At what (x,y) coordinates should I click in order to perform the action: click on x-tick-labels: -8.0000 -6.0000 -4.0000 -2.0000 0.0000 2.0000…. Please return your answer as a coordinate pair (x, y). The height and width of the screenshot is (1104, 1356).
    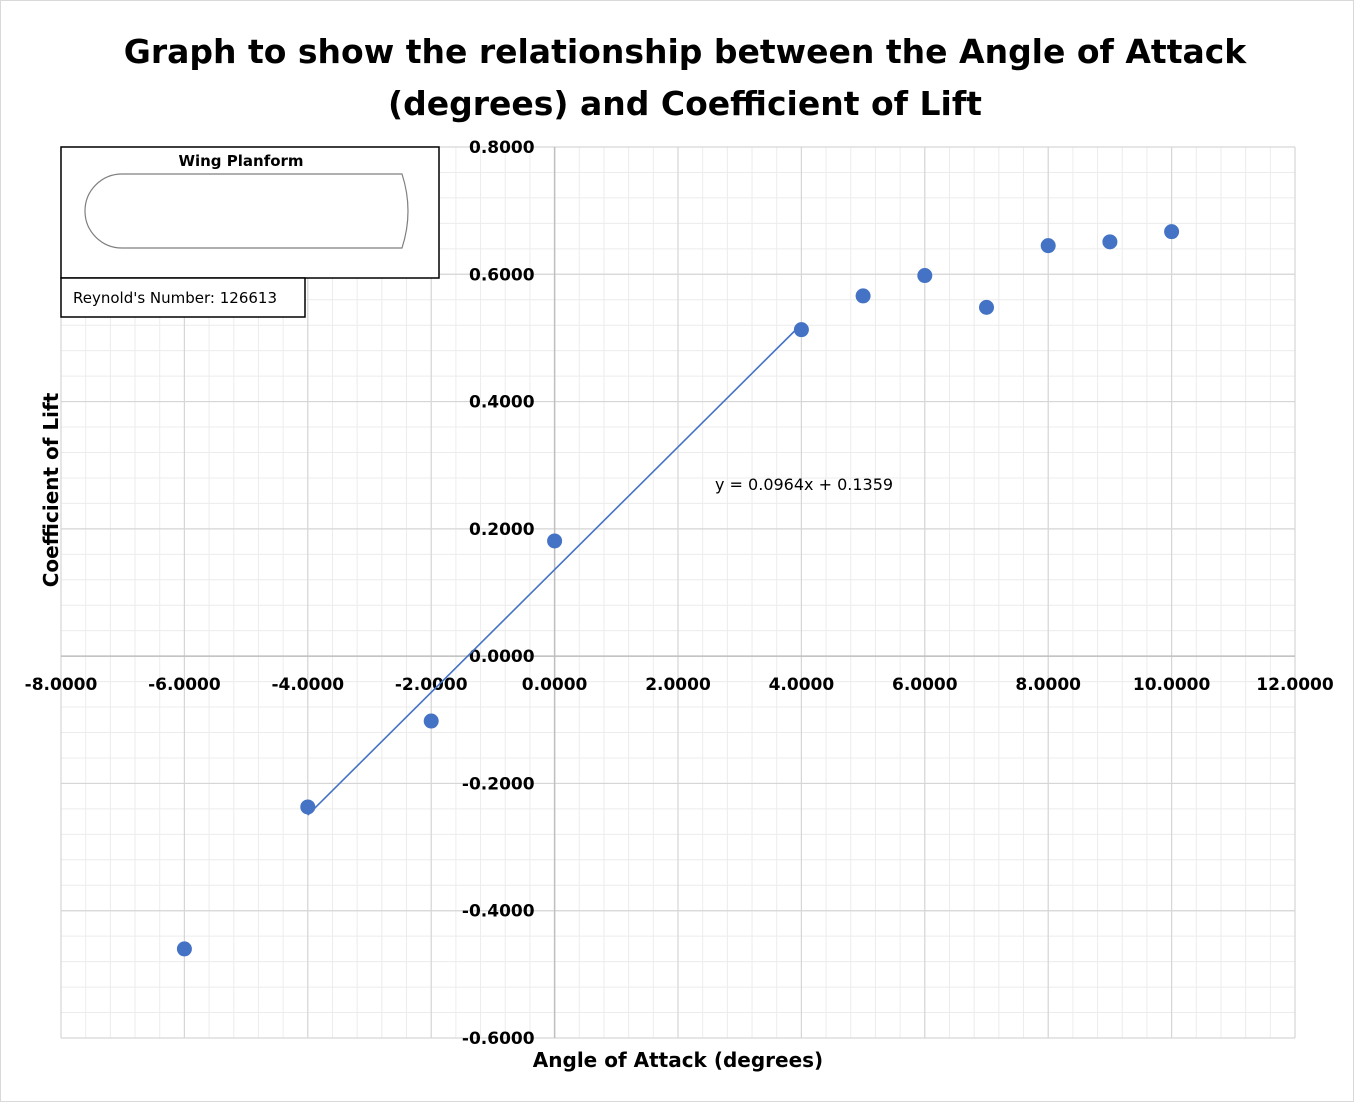
    Looking at the image, I should click on (679, 685).